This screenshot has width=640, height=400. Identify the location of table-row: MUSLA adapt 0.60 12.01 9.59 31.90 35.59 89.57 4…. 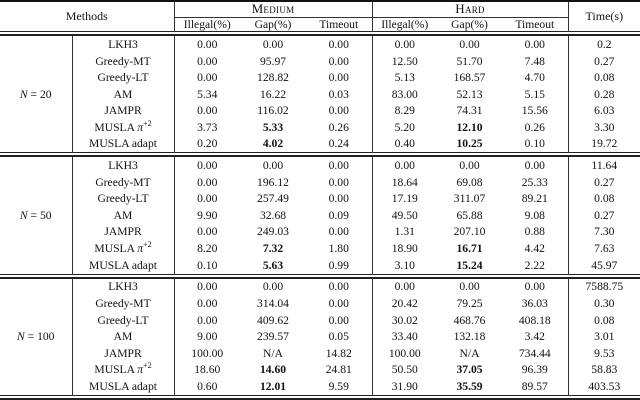
(320, 387).